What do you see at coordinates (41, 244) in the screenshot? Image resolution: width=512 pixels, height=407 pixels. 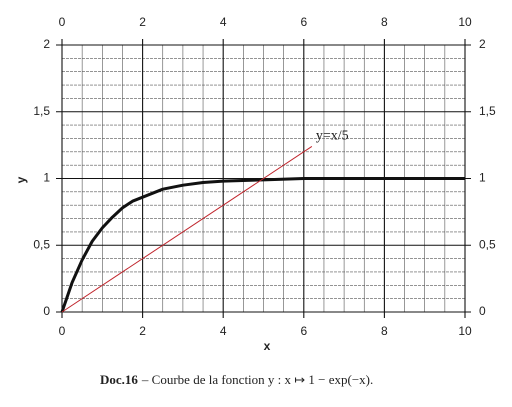 I see `y-tick-label: 0,5` at bounding box center [41, 244].